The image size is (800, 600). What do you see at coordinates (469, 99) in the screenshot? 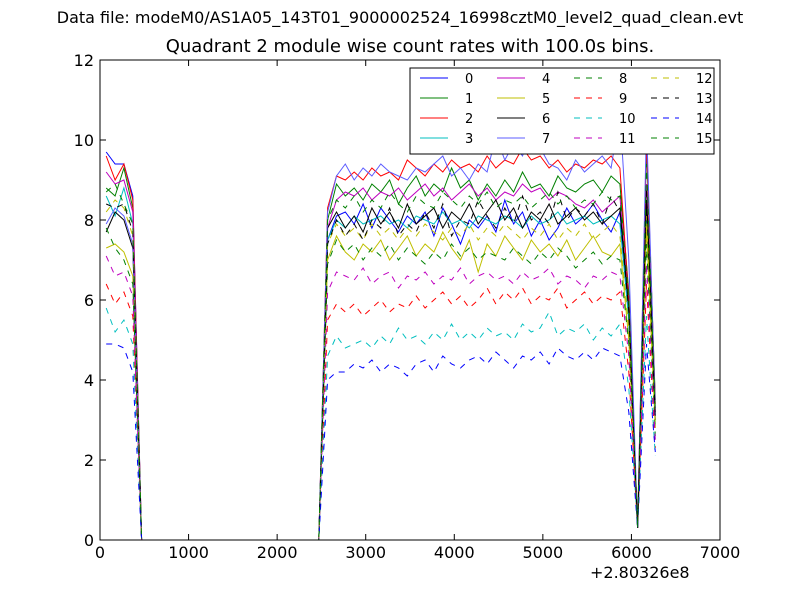
I see `legend-label-1: 1` at bounding box center [469, 99].